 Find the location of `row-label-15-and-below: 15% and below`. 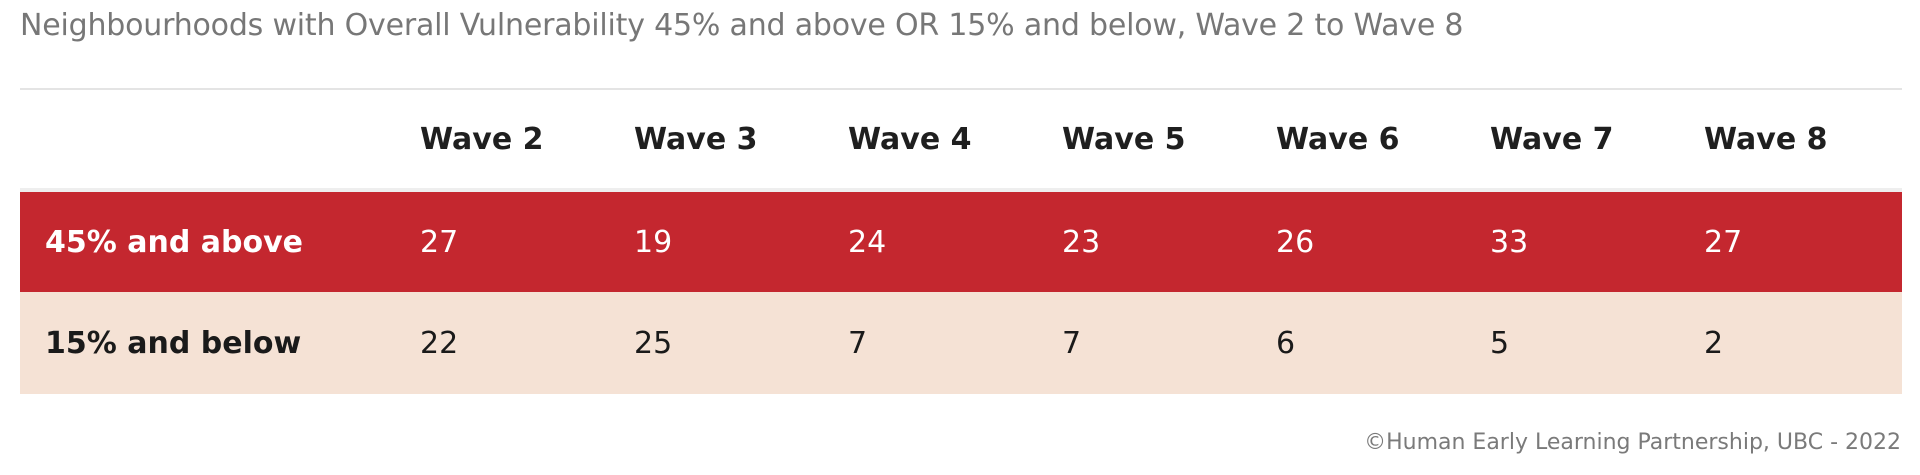

row-label-15-and-below: 15% and below is located at coordinates (173, 343).